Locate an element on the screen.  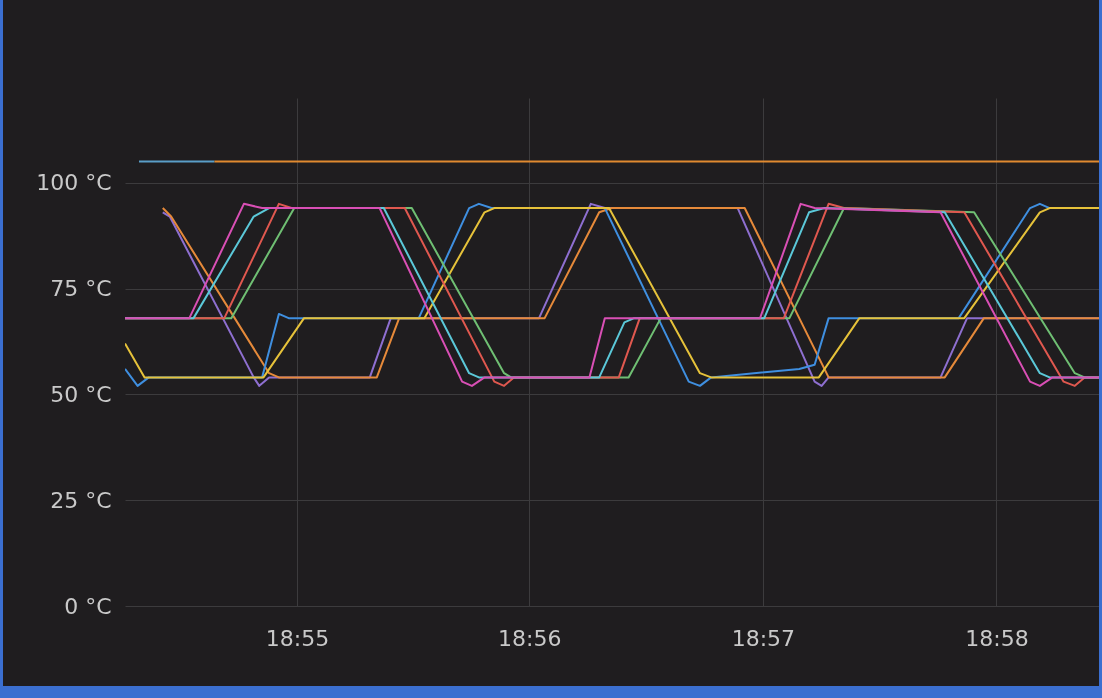
y-tick-label: 75 °C is located at coordinates (81, 288).